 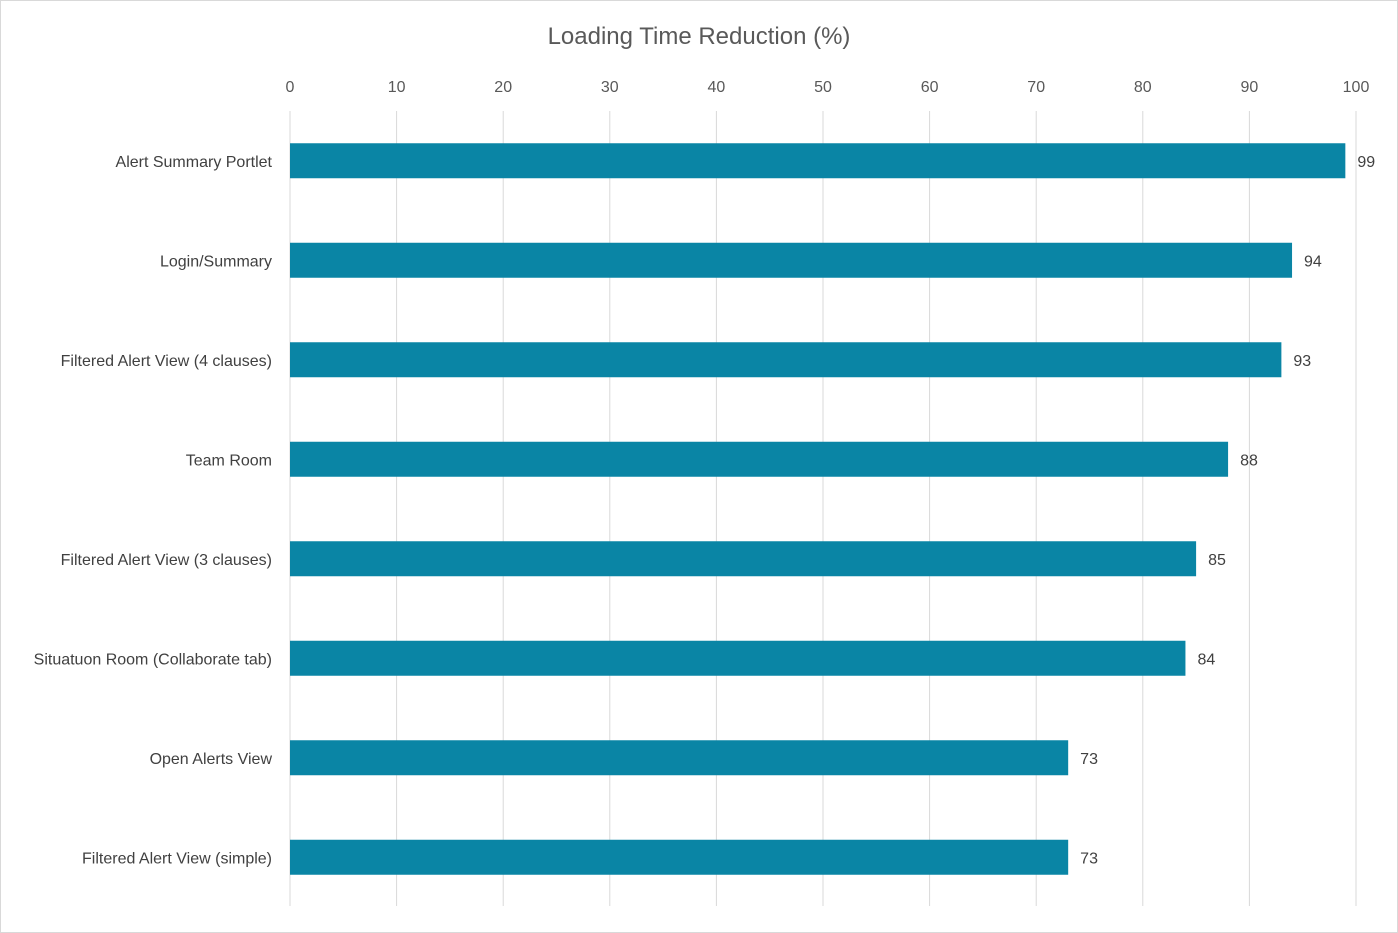 I want to click on category-label-0: Alert Summary Portlet, so click(x=194, y=162).